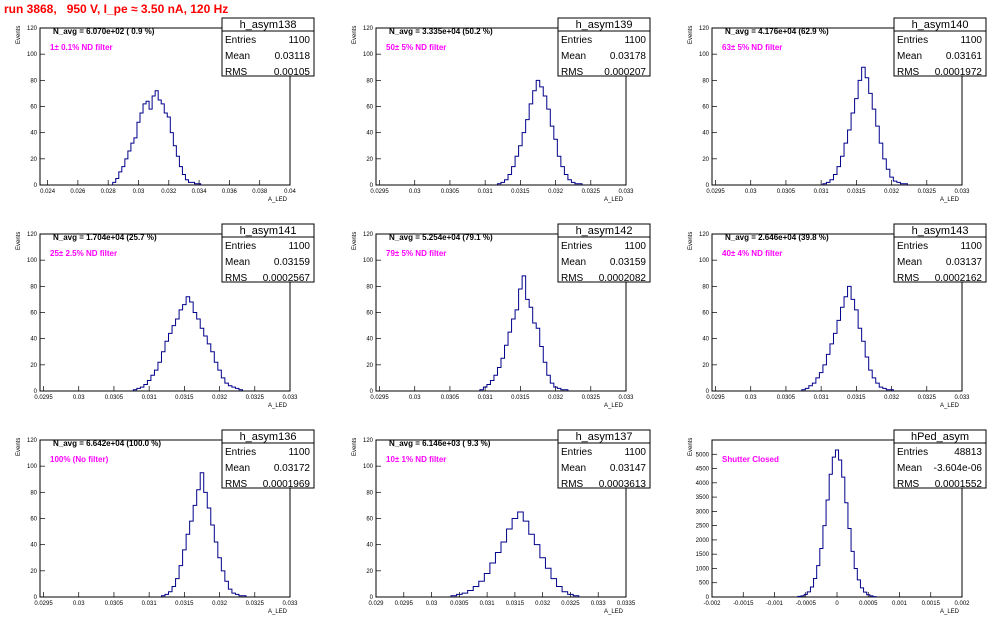 This screenshot has width=996, height=622. I want to click on stat-label: Entries, so click(240, 246).